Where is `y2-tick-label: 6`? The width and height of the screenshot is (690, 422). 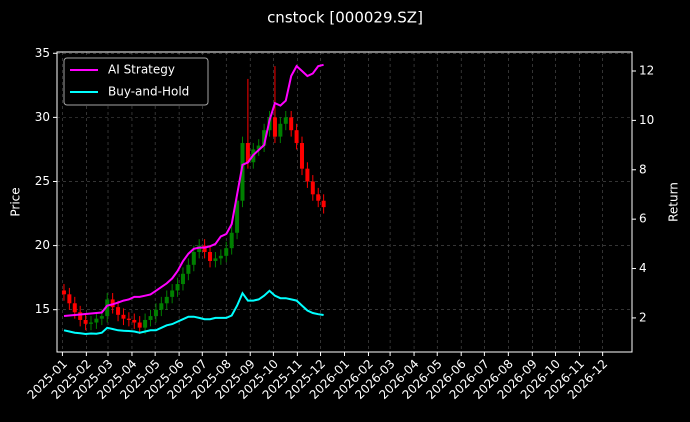
y2-tick-label: 6 is located at coordinates (643, 219).